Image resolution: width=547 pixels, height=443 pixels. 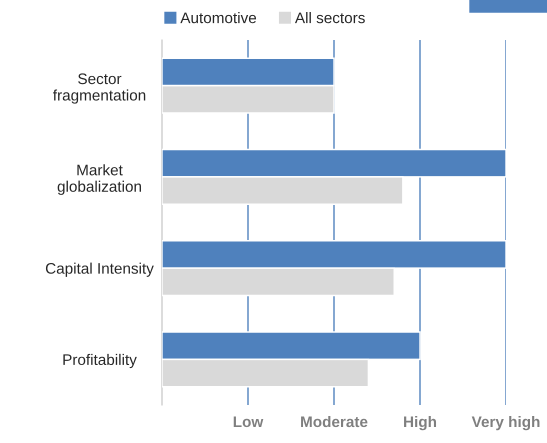 I want to click on y-tick-label: Profitability, so click(x=100, y=361).